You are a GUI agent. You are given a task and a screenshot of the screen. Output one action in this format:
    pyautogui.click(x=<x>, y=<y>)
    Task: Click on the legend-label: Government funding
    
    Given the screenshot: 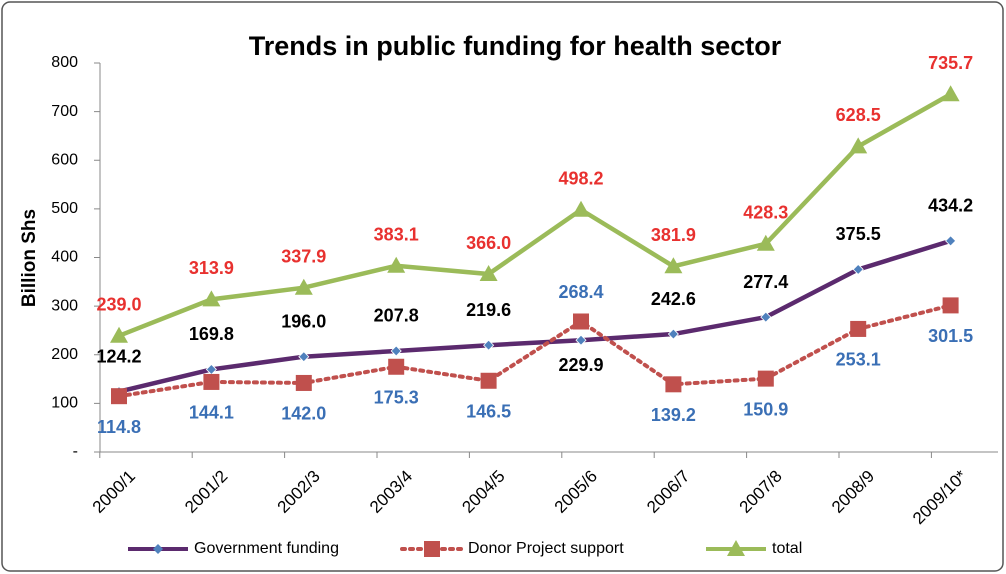 What is the action you would take?
    pyautogui.click(x=266, y=548)
    